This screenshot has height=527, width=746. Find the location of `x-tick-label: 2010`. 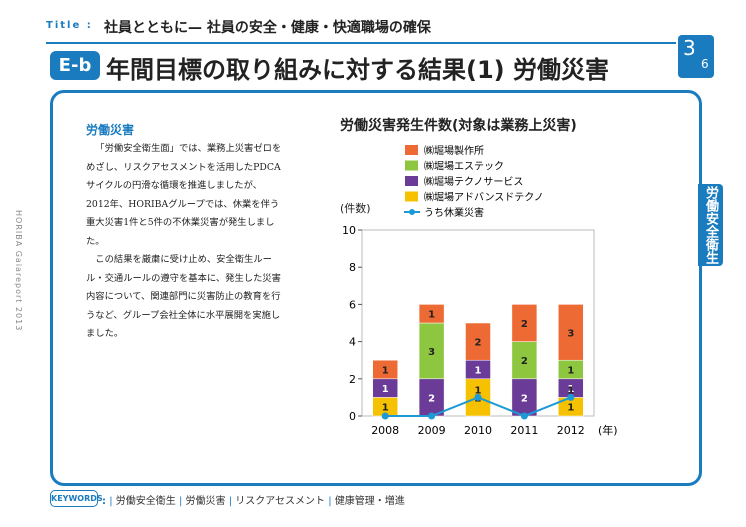

x-tick-label: 2010 is located at coordinates (478, 430).